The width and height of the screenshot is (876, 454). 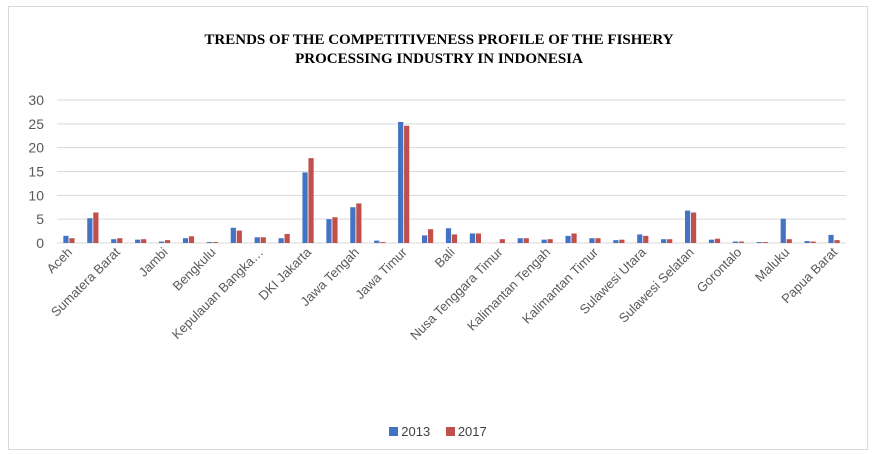 I want to click on y-tick-label-0: 0, so click(x=40, y=243).